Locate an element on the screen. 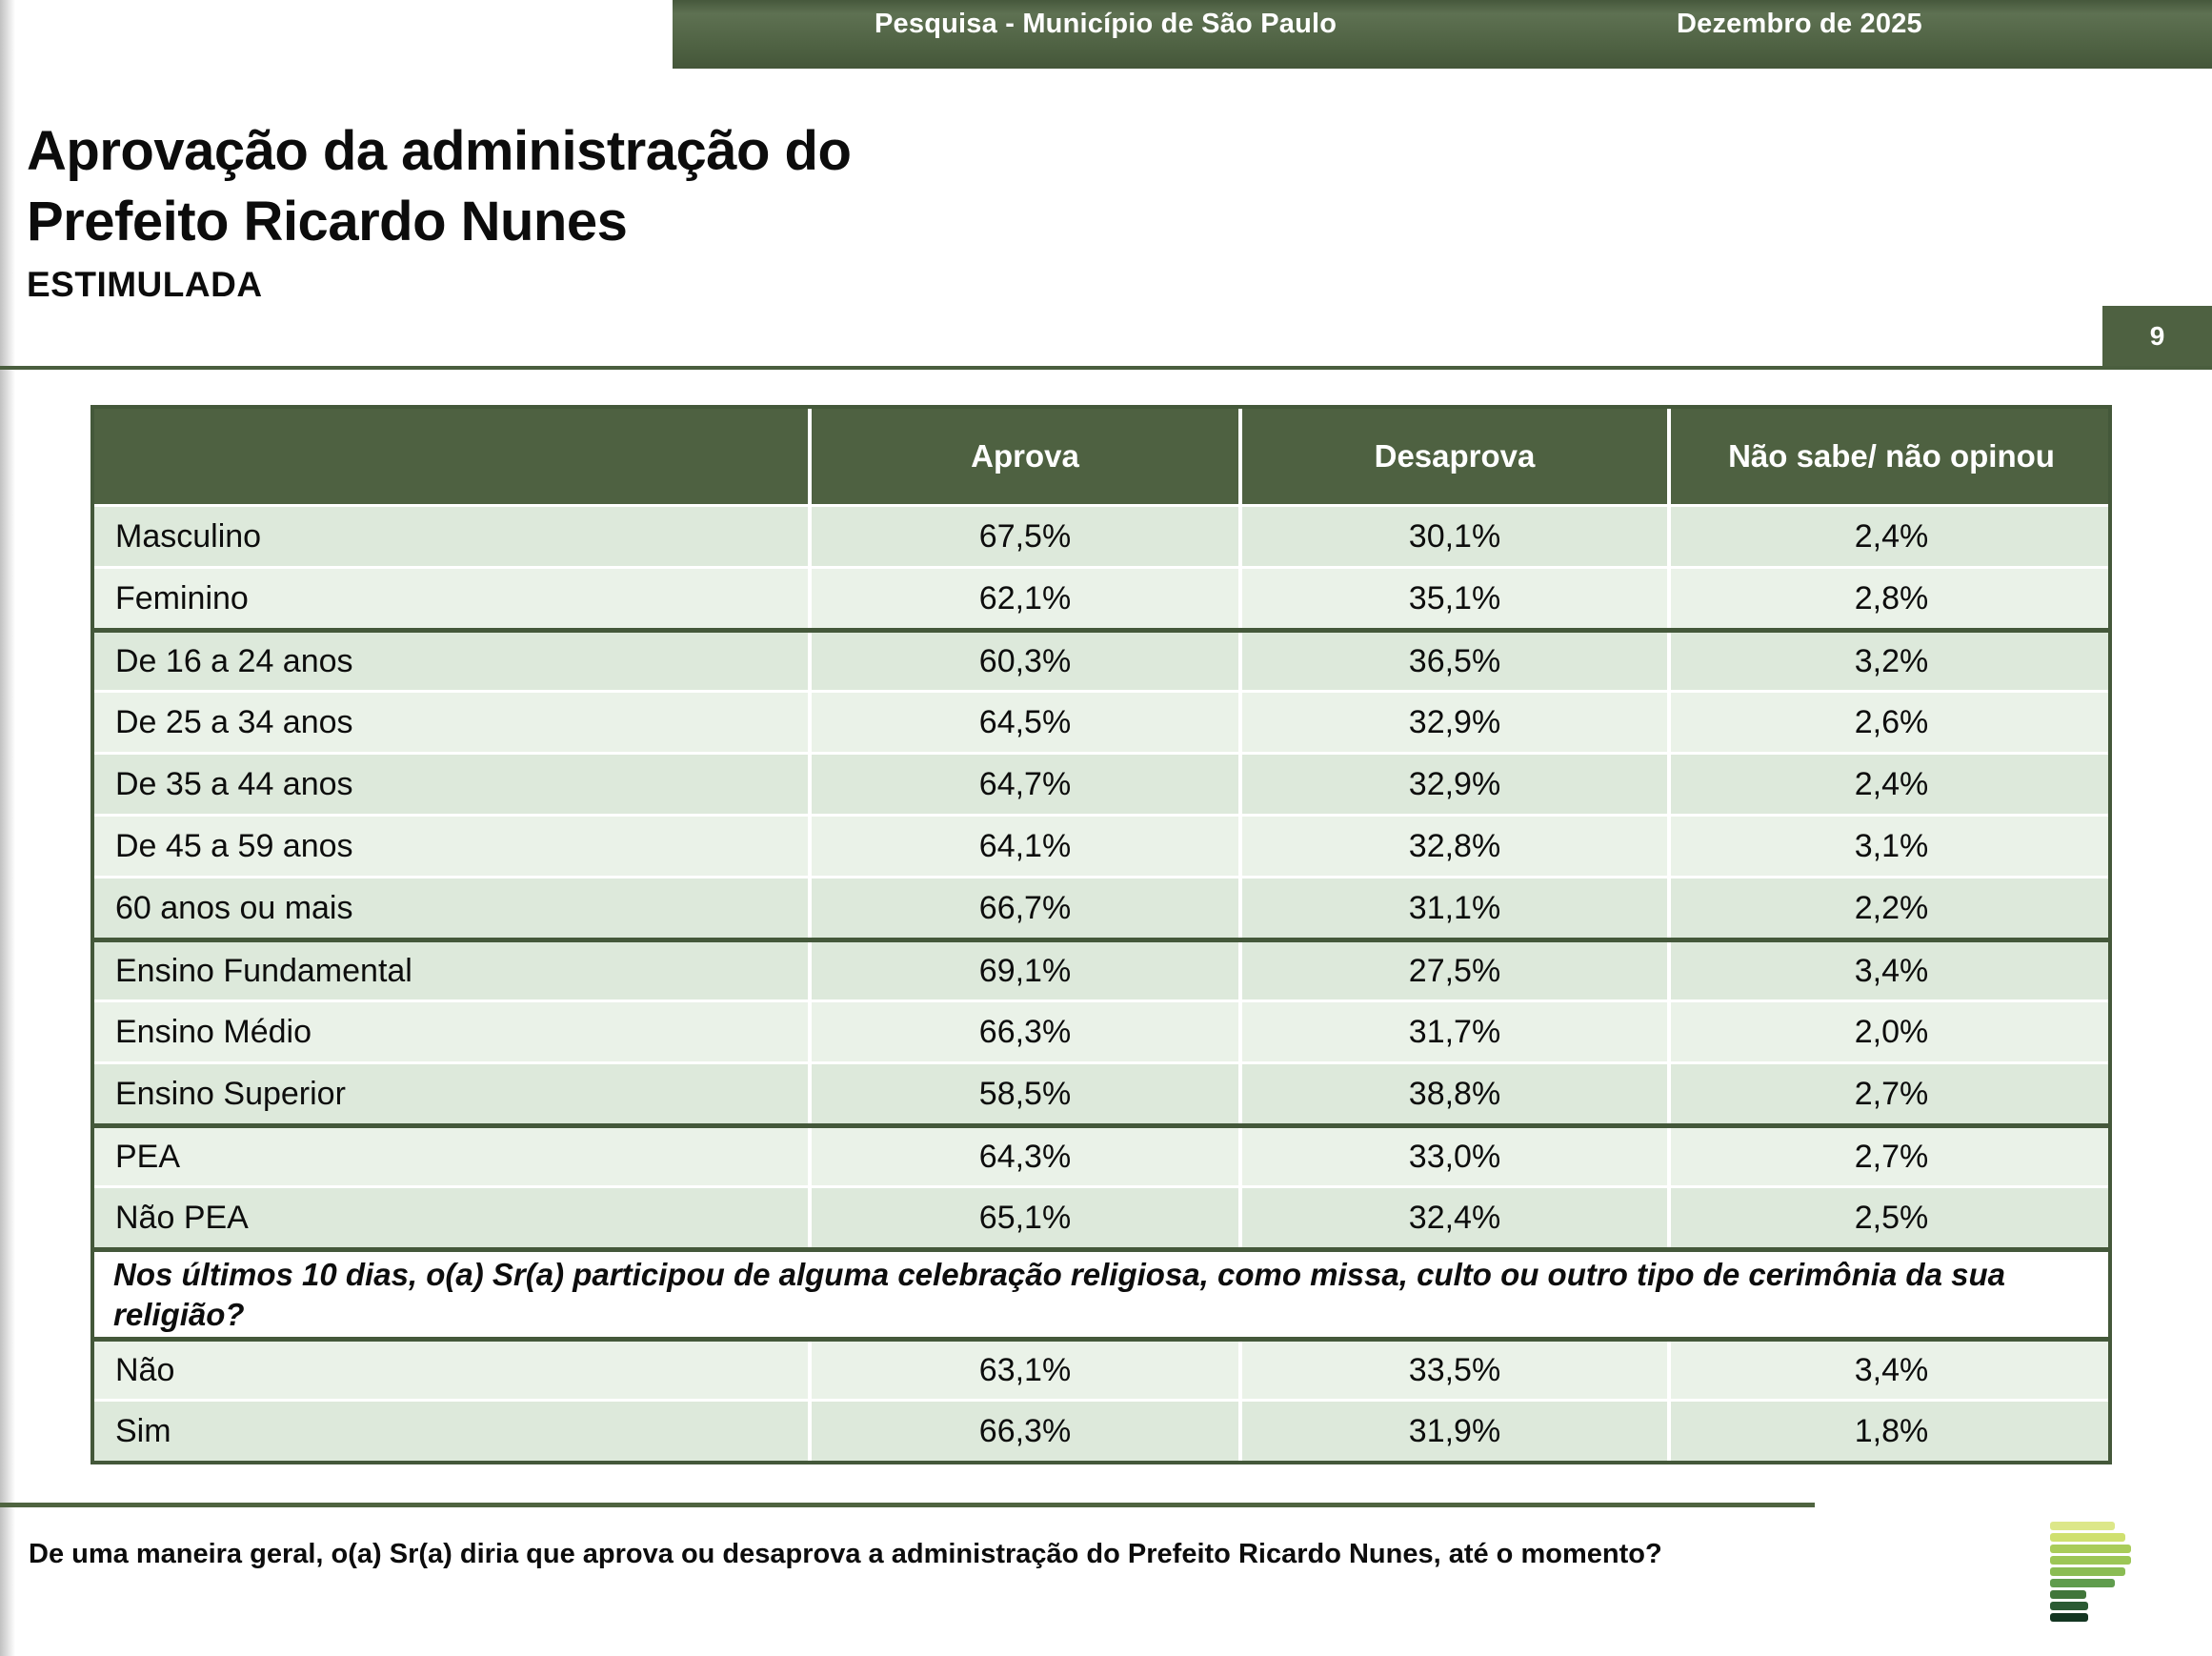  table-row: Feminino 62,1% 35,1% 2,8% is located at coordinates (1101, 597).